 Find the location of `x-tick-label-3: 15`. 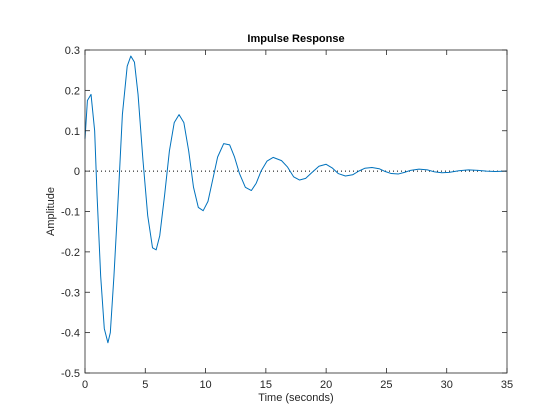

x-tick-label-3: 15 is located at coordinates (266, 385).